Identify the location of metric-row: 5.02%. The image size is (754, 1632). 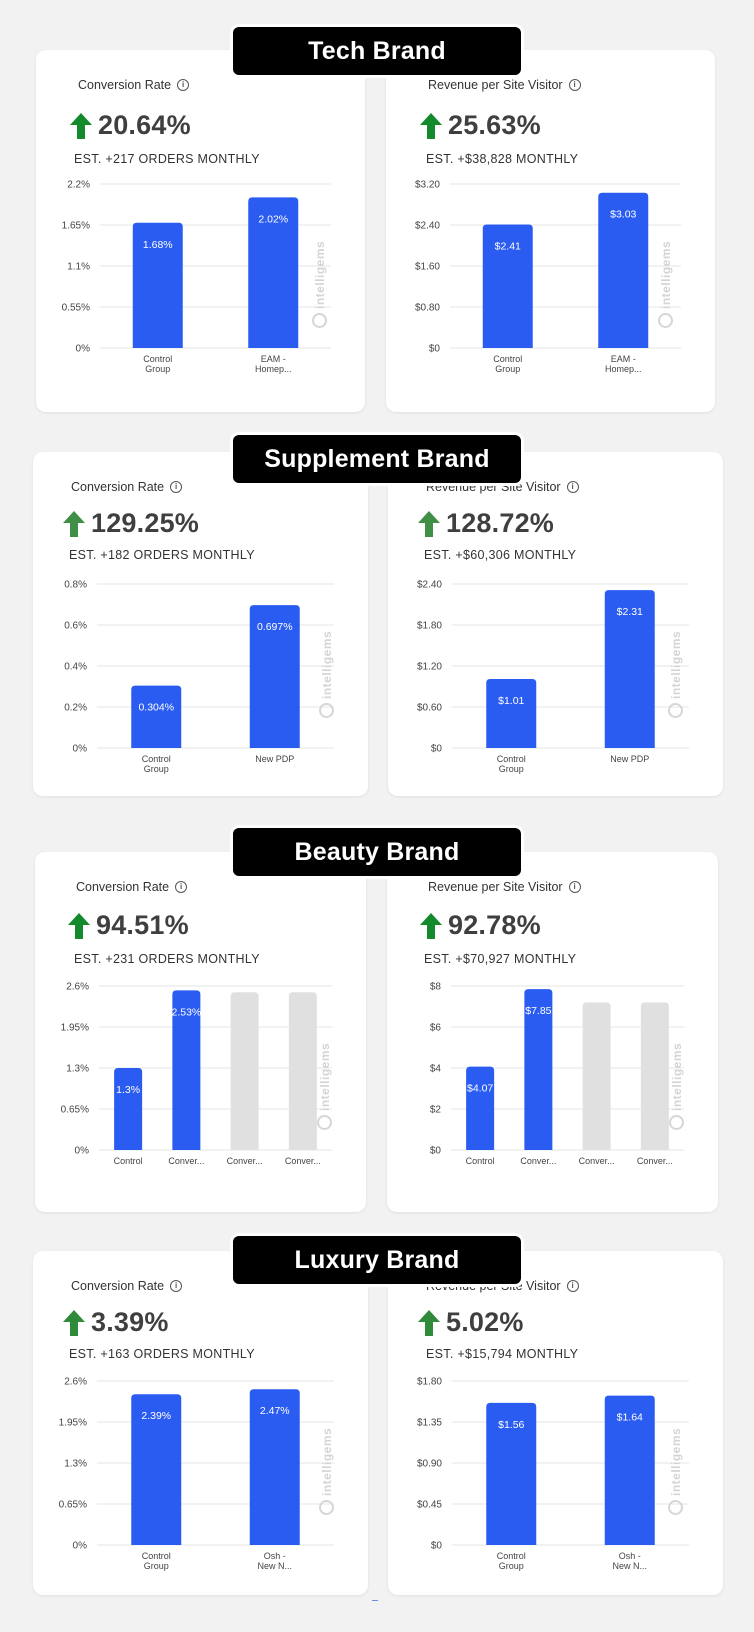
(471, 1322).